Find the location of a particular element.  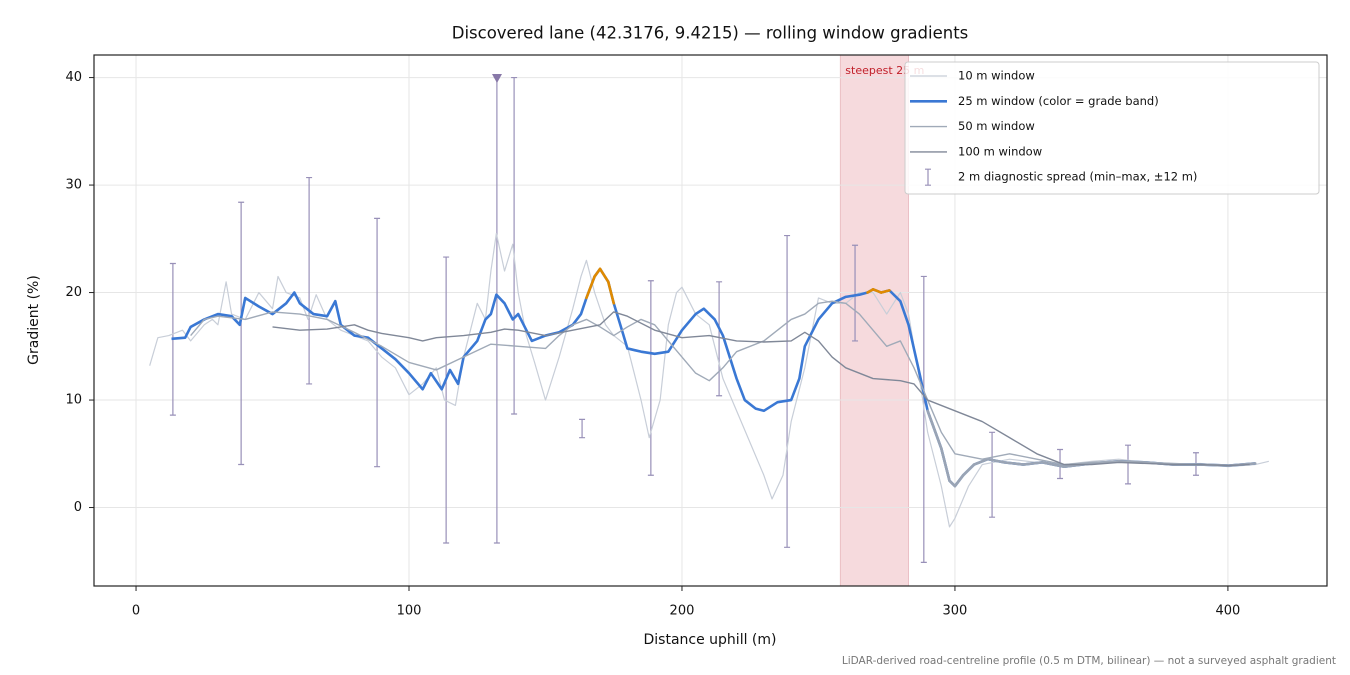

x-axis-label: Distance uphill (m) is located at coordinates (710, 640).